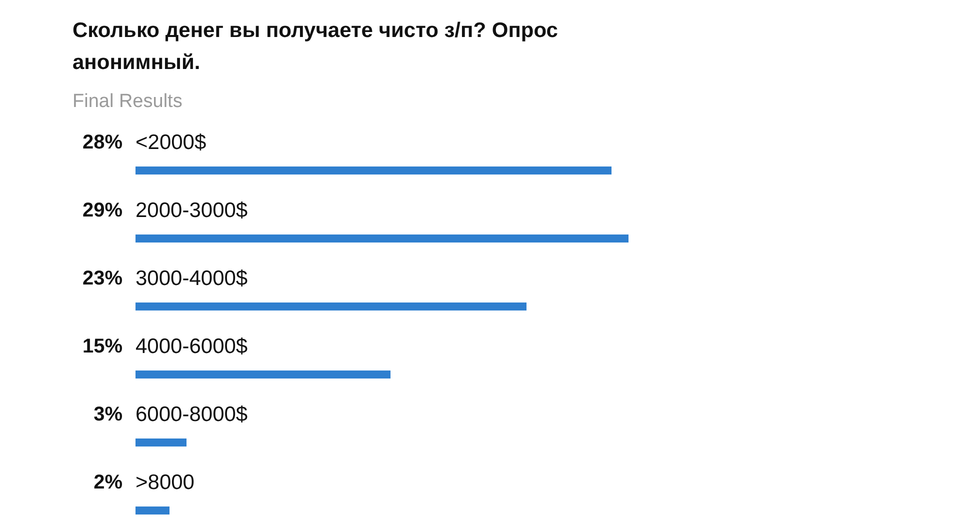 The width and height of the screenshot is (960, 530). I want to click on data-label: 28%, so click(102, 143).